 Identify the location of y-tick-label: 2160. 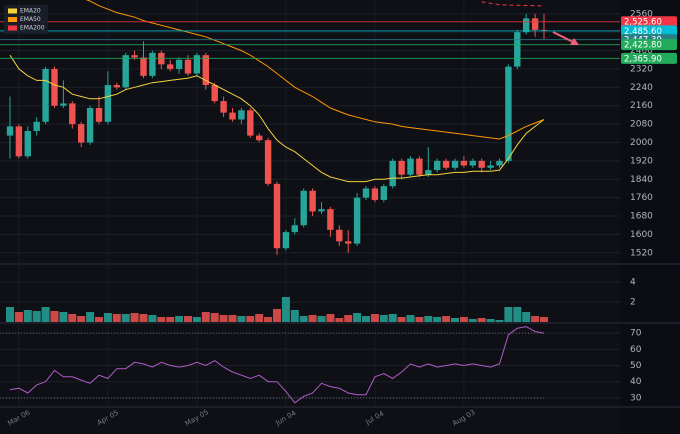
(641, 106).